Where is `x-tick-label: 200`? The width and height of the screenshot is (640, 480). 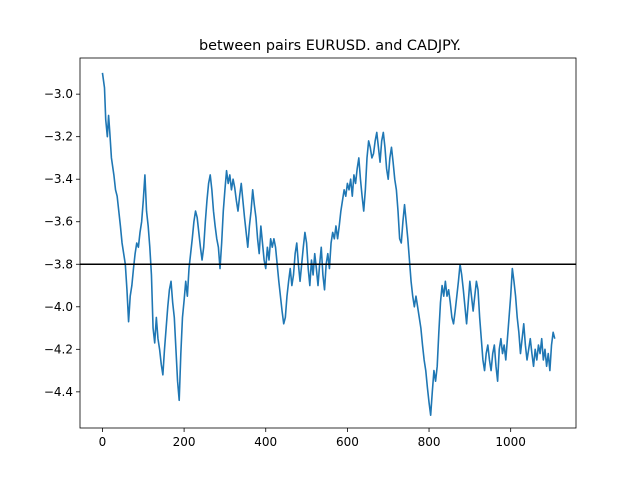 x-tick-label: 200 is located at coordinates (184, 442).